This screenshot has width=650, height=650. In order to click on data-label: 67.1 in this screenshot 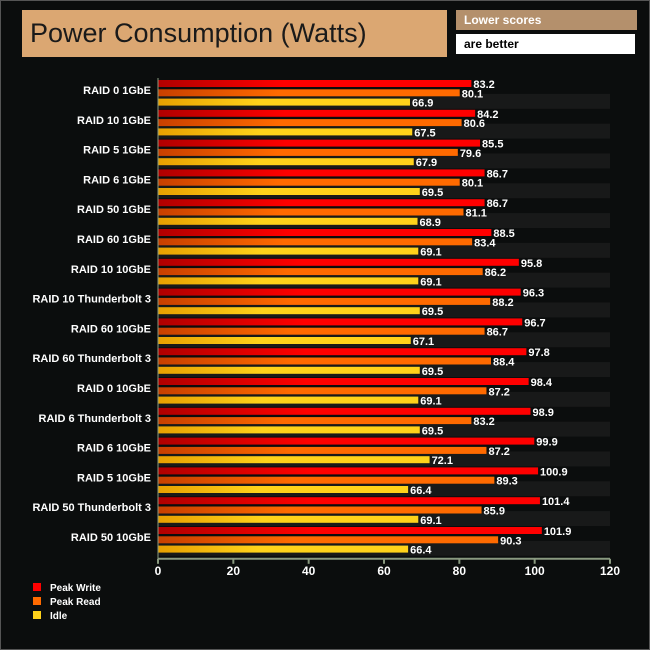, I will do `click(423, 342)`.